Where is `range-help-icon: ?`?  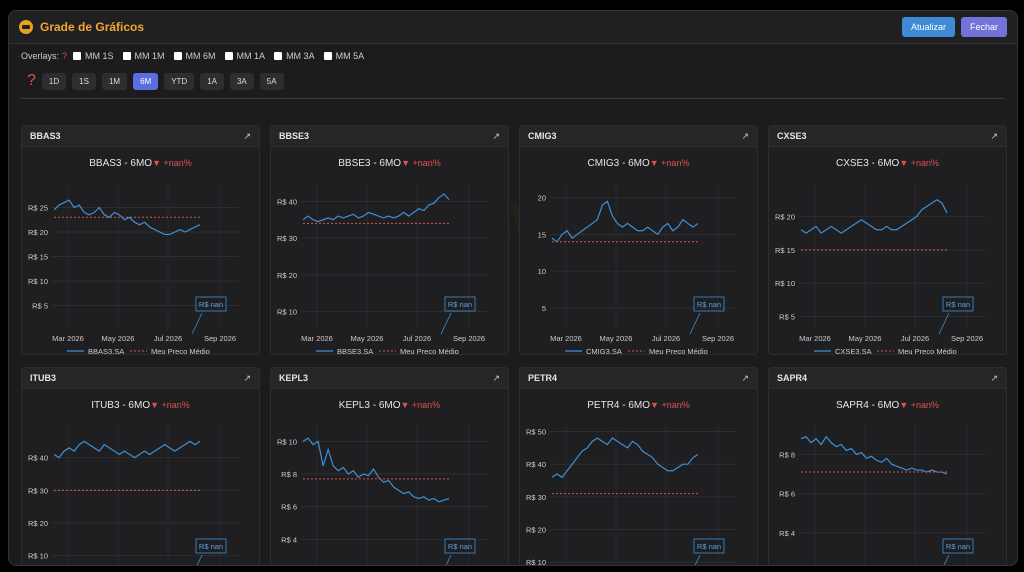
range-help-icon: ? is located at coordinates (31, 80).